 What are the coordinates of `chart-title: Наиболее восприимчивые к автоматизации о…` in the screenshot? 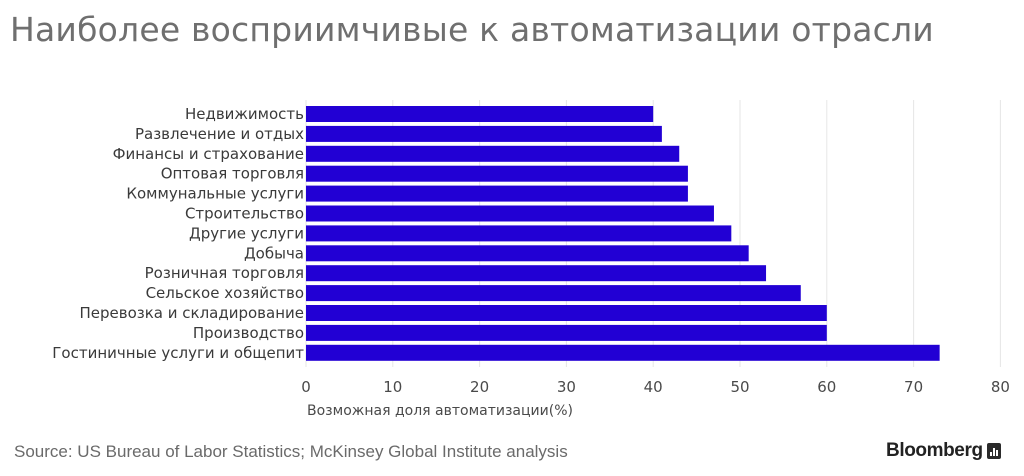 It's located at (472, 29).